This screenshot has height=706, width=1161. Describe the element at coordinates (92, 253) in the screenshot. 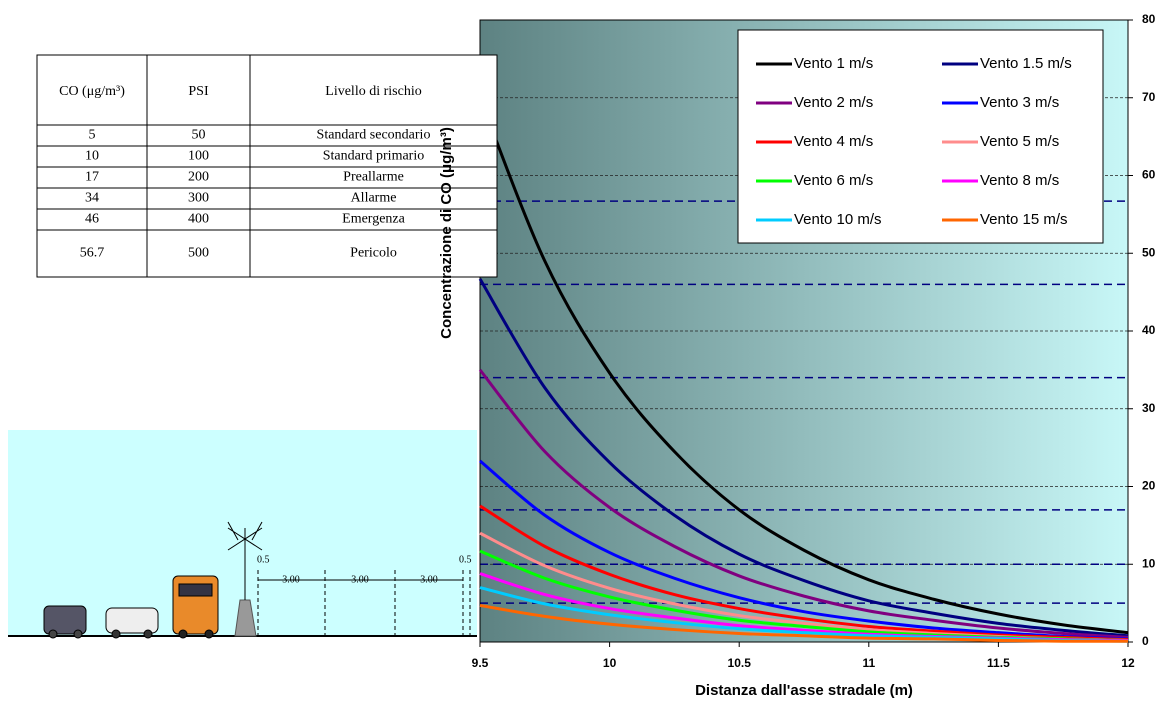

I see `table-cell: 56.7` at that location.